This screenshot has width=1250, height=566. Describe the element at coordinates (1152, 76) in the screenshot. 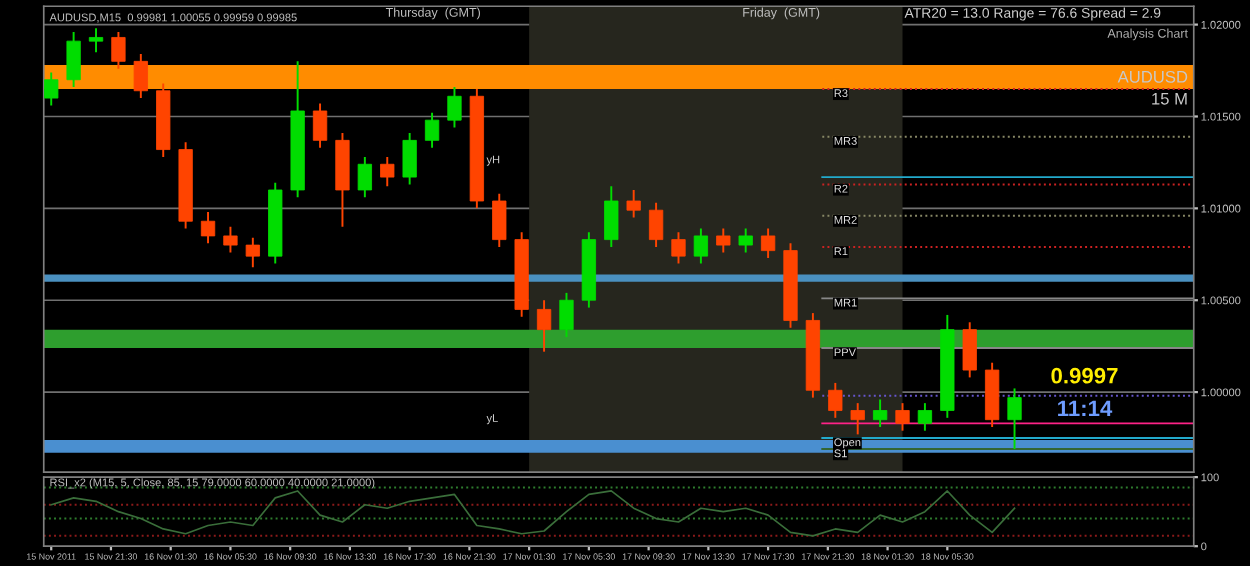

I see `annotation: AUDUSD` at that location.